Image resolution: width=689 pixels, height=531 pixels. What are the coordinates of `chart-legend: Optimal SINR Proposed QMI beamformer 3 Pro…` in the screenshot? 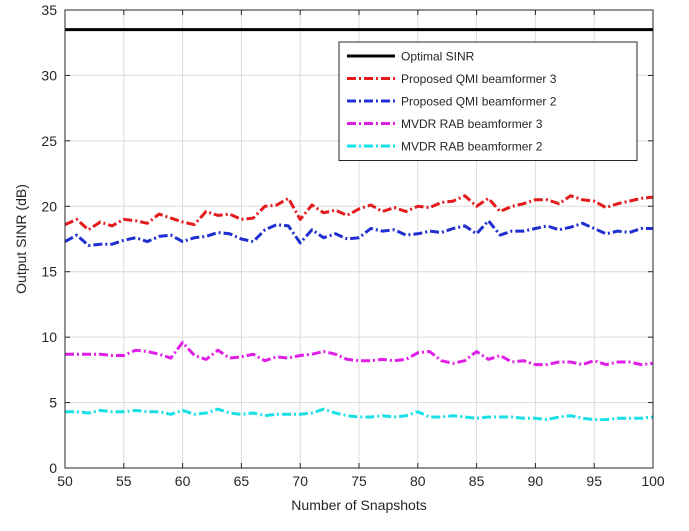 It's located at (488, 101).